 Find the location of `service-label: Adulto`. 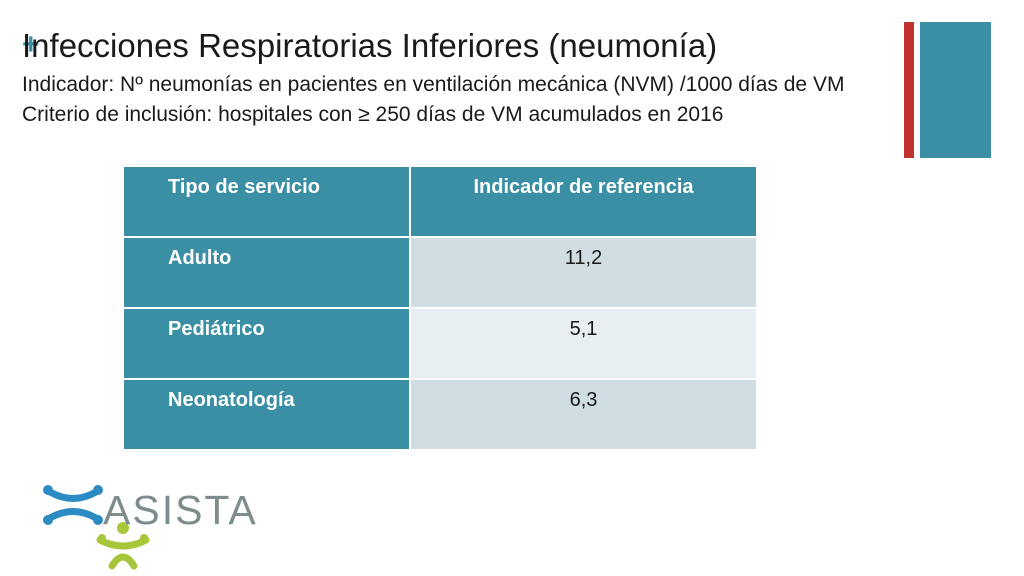

service-label: Adulto is located at coordinates (200, 258).